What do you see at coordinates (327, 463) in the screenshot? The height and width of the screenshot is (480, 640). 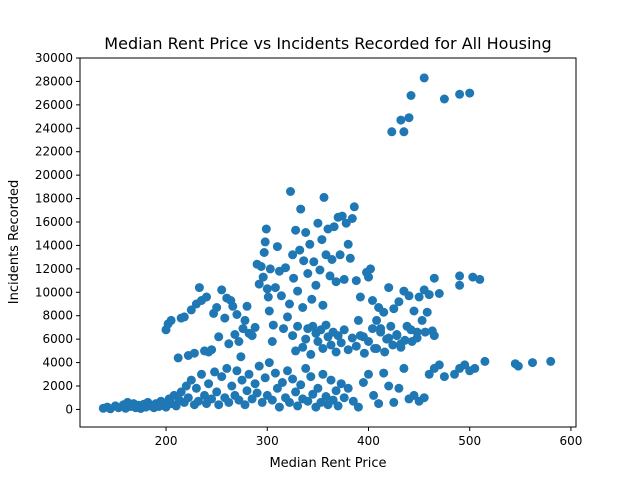 I see `x-axis-label: Median Rent Price` at bounding box center [327, 463].